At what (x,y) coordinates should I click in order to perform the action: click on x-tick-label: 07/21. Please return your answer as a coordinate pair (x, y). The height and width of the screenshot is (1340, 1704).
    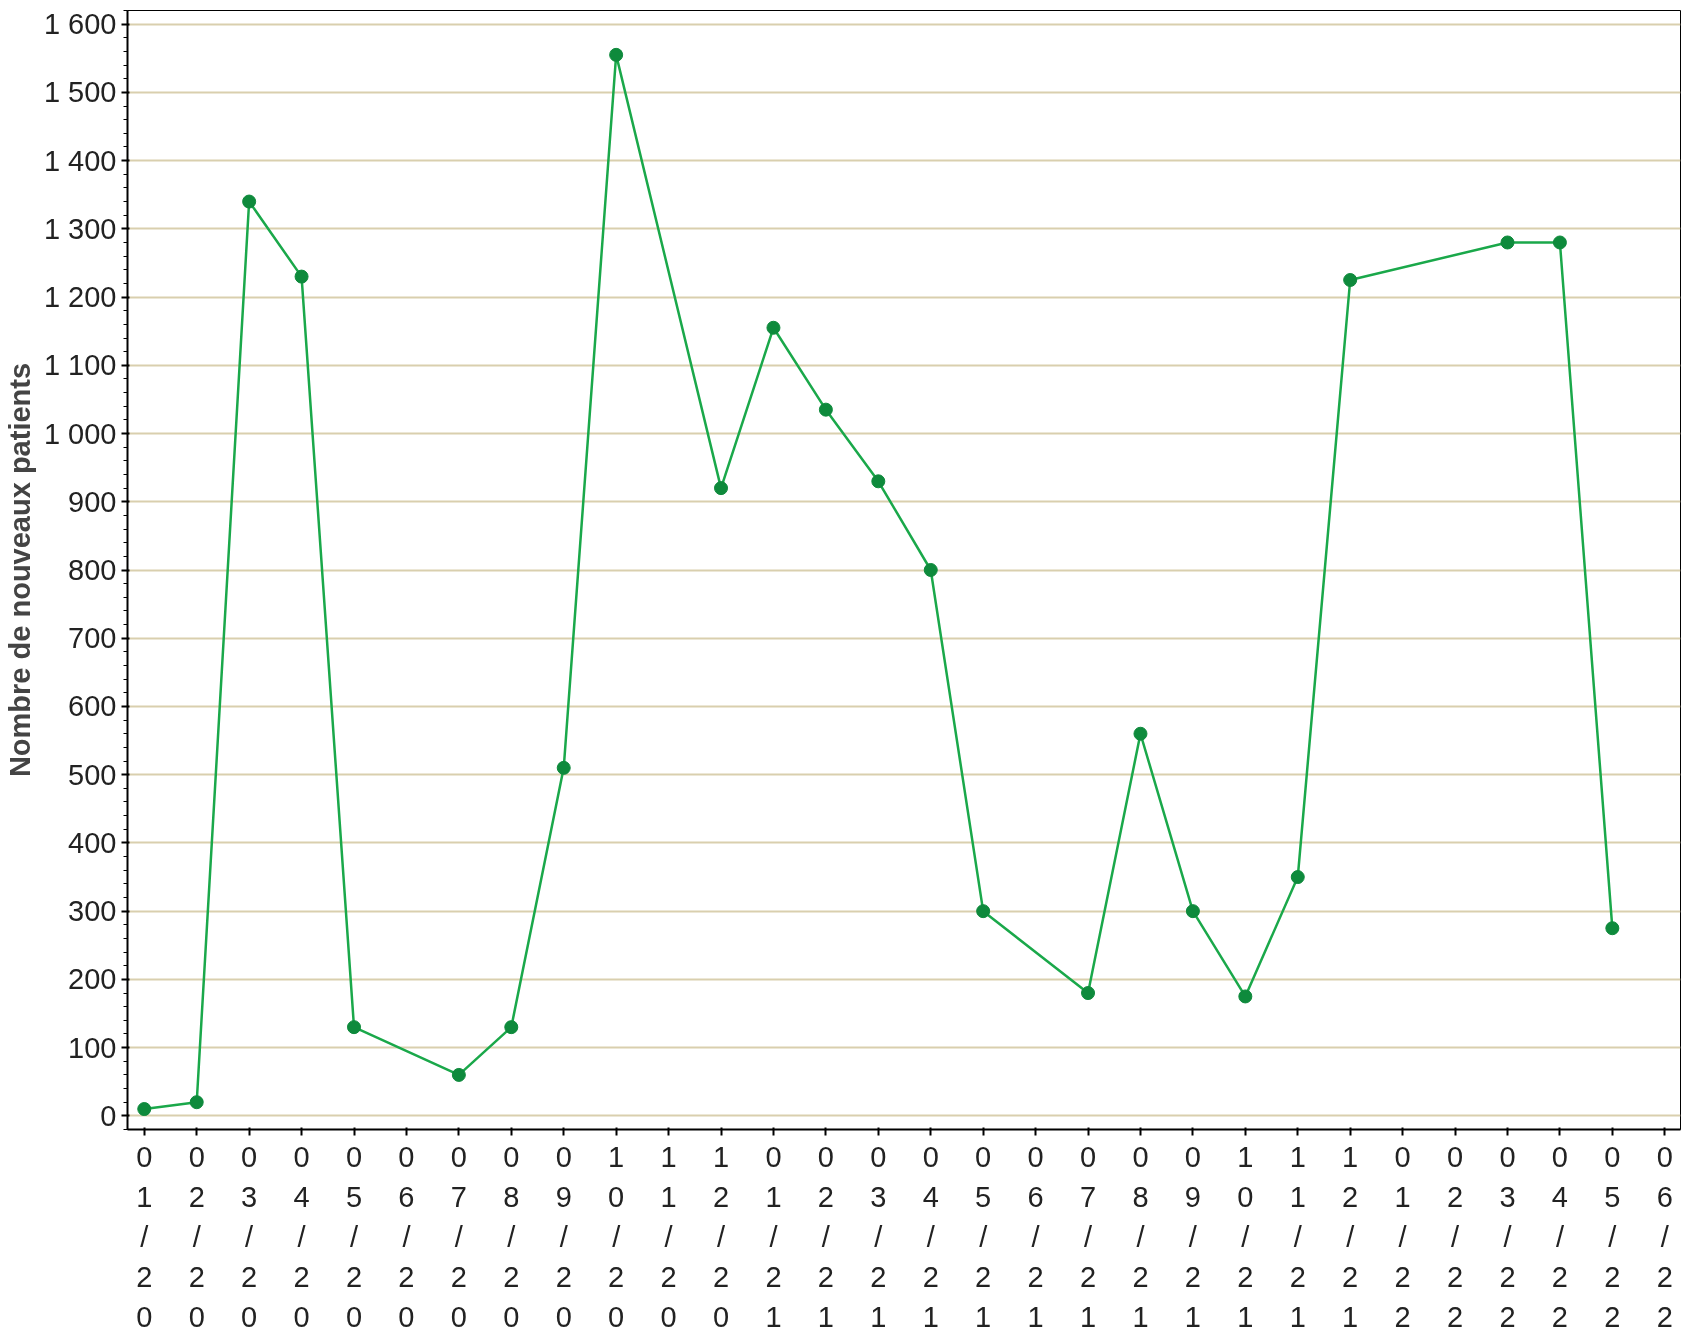
    Looking at the image, I should click on (1088, 1236).